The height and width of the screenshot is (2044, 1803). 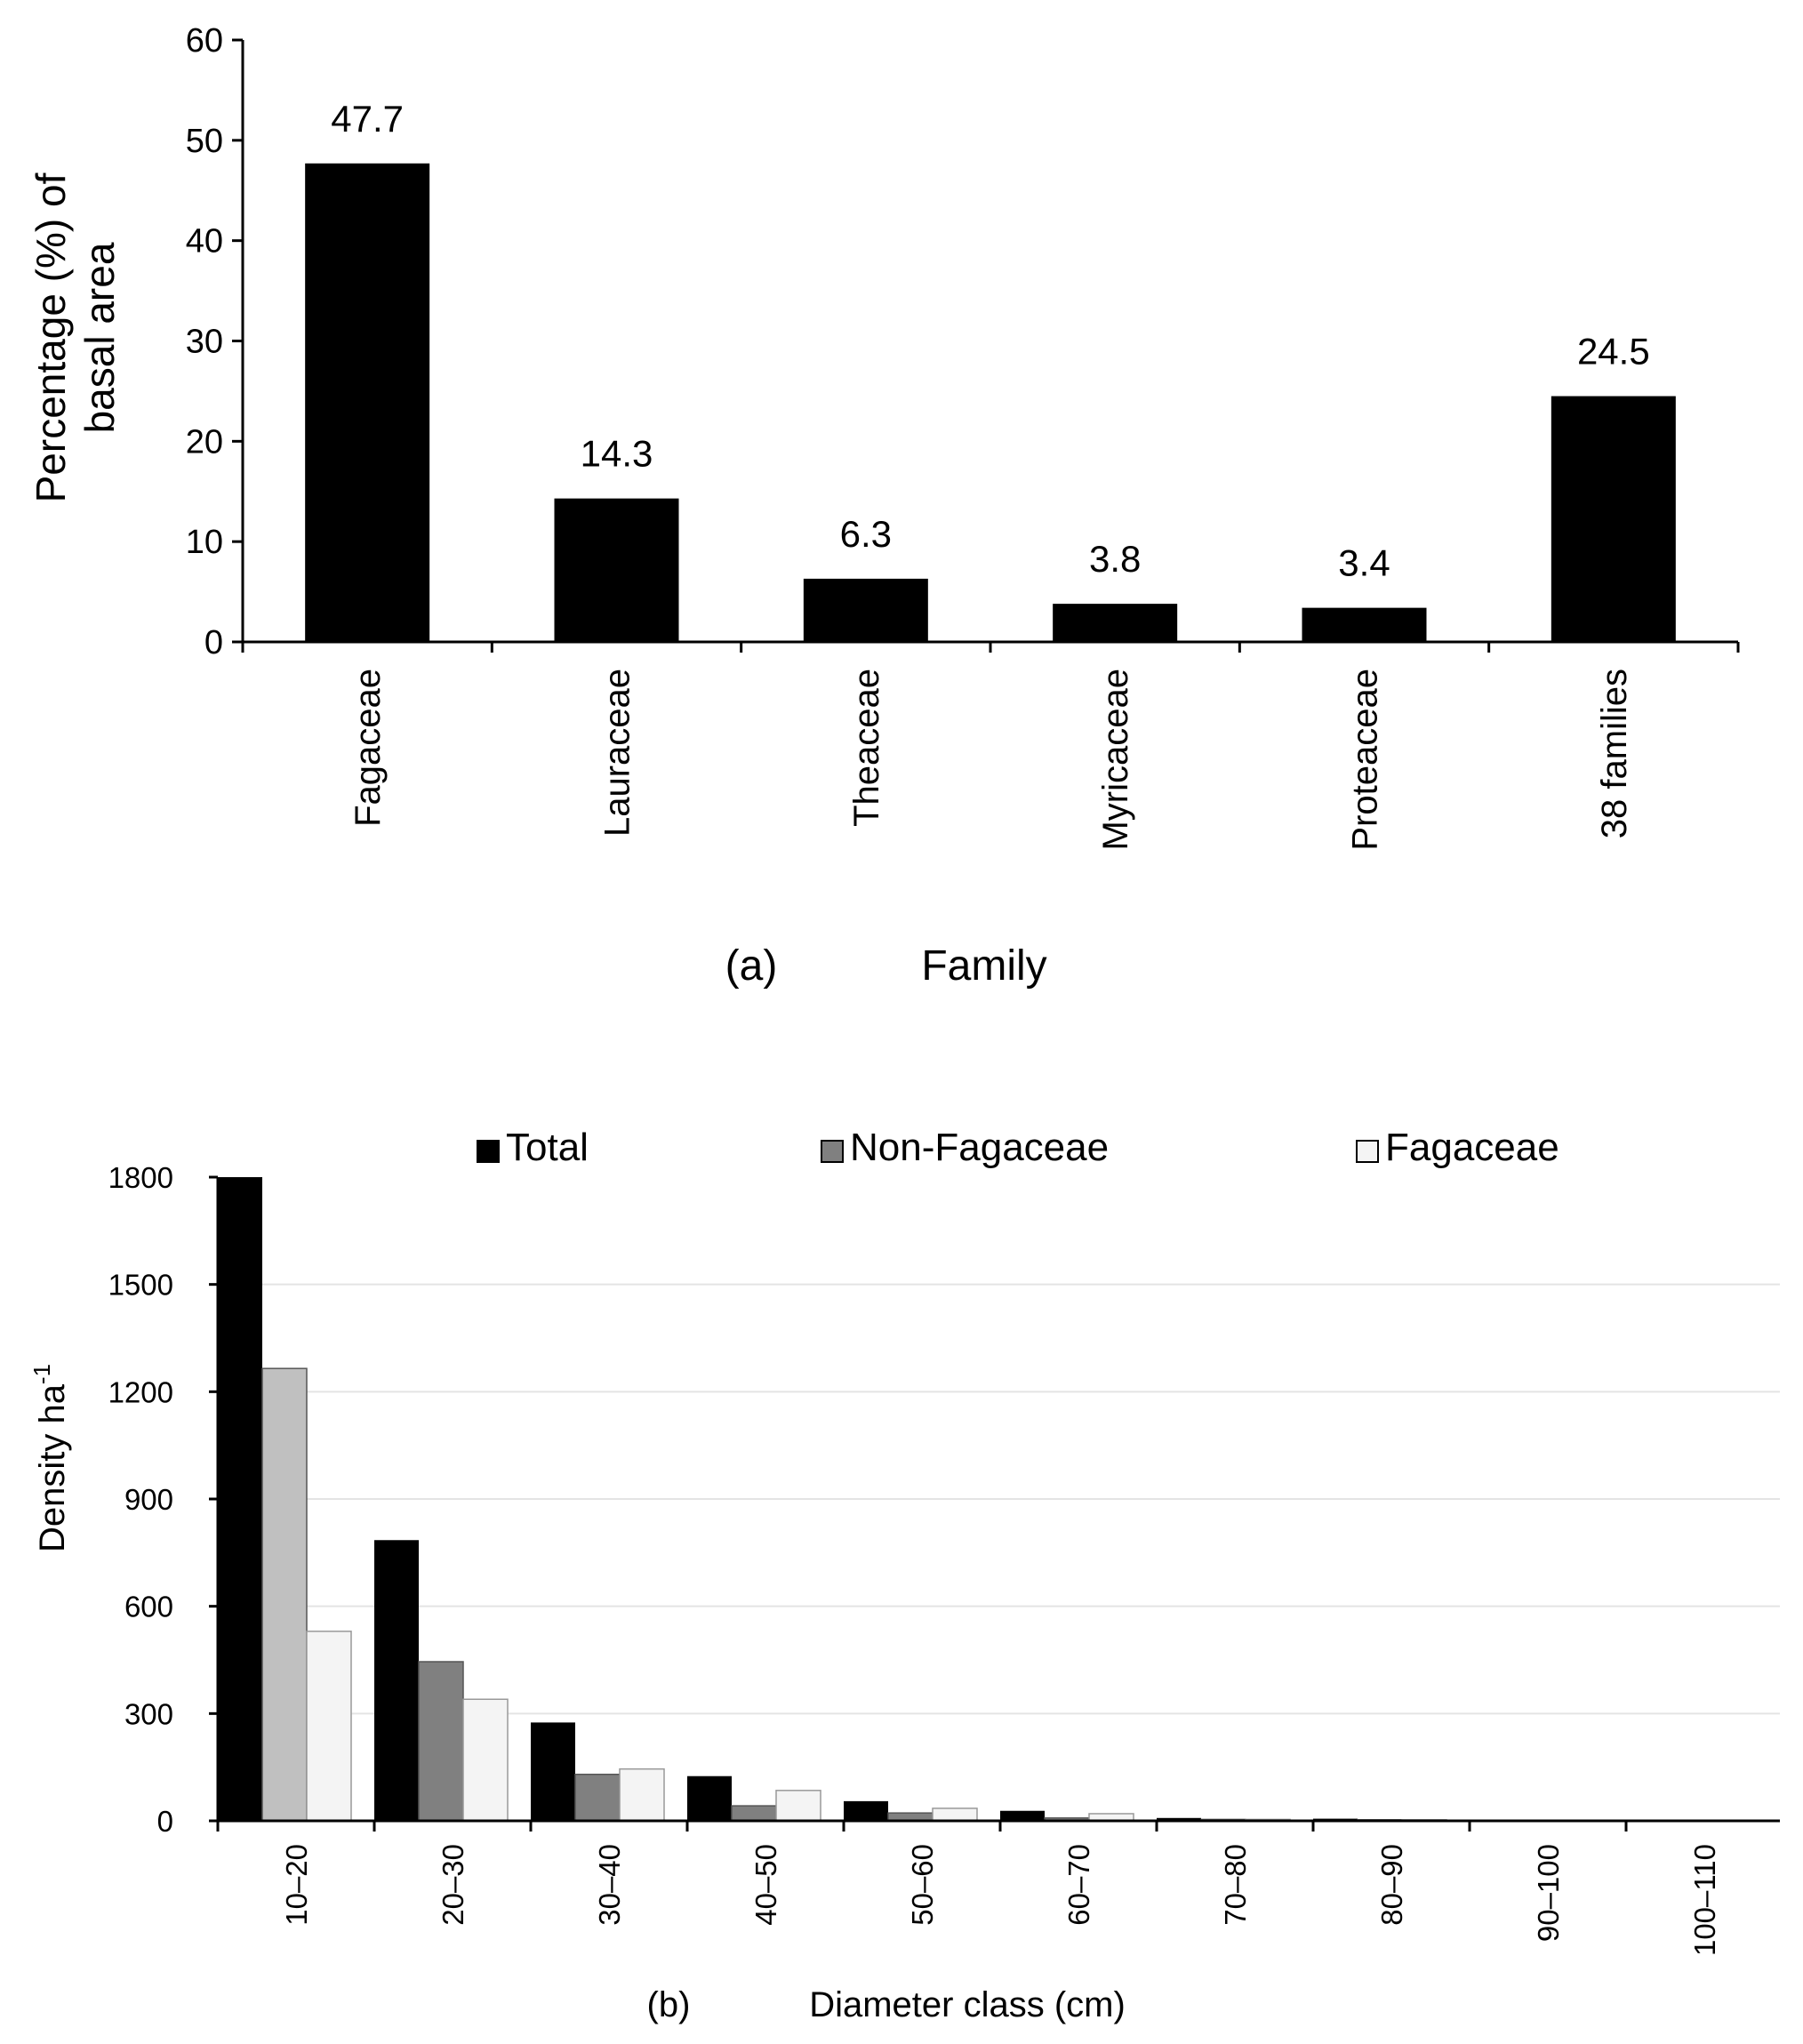 I want to click on chart-a-category-label: Lauraceae, so click(x=617, y=753).